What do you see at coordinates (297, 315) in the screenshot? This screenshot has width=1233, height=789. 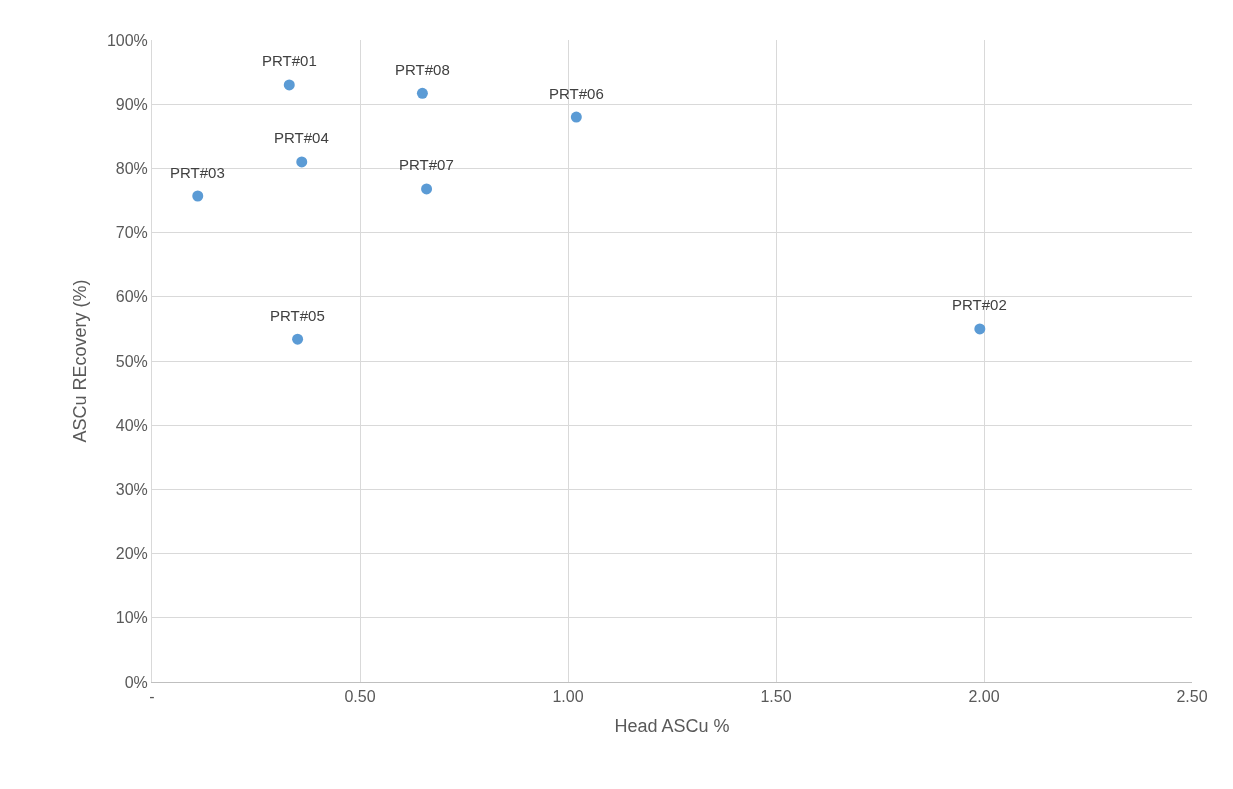 I see `annotation: PRT#05` at bounding box center [297, 315].